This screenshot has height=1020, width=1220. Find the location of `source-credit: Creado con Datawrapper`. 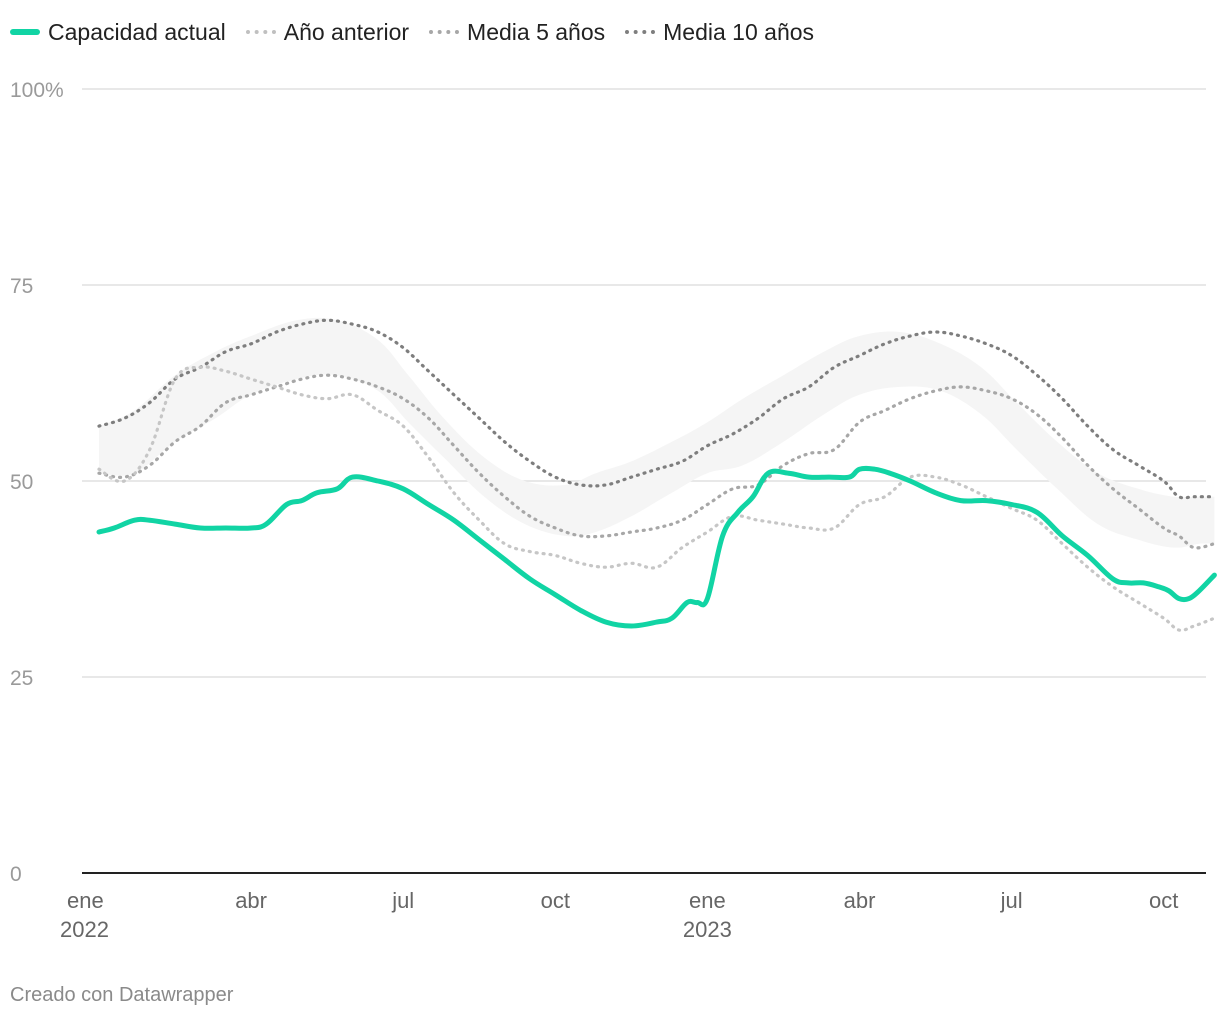

source-credit: Creado con Datawrapper is located at coordinates (122, 995).